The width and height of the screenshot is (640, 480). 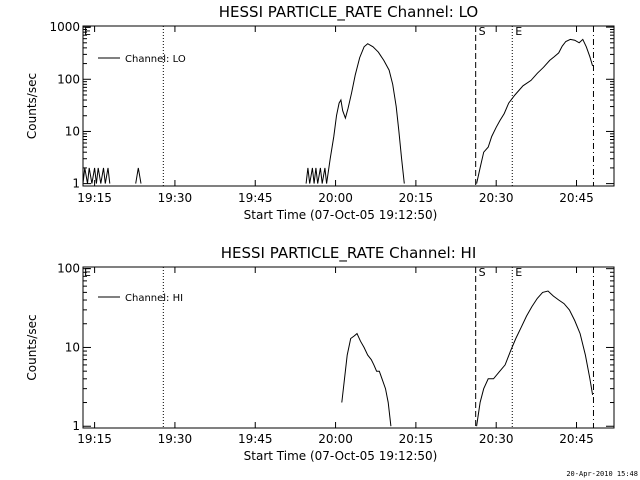 I want to click on chart-title: HESSI PARTICLE_RATE Channel: LO, so click(x=348, y=12).